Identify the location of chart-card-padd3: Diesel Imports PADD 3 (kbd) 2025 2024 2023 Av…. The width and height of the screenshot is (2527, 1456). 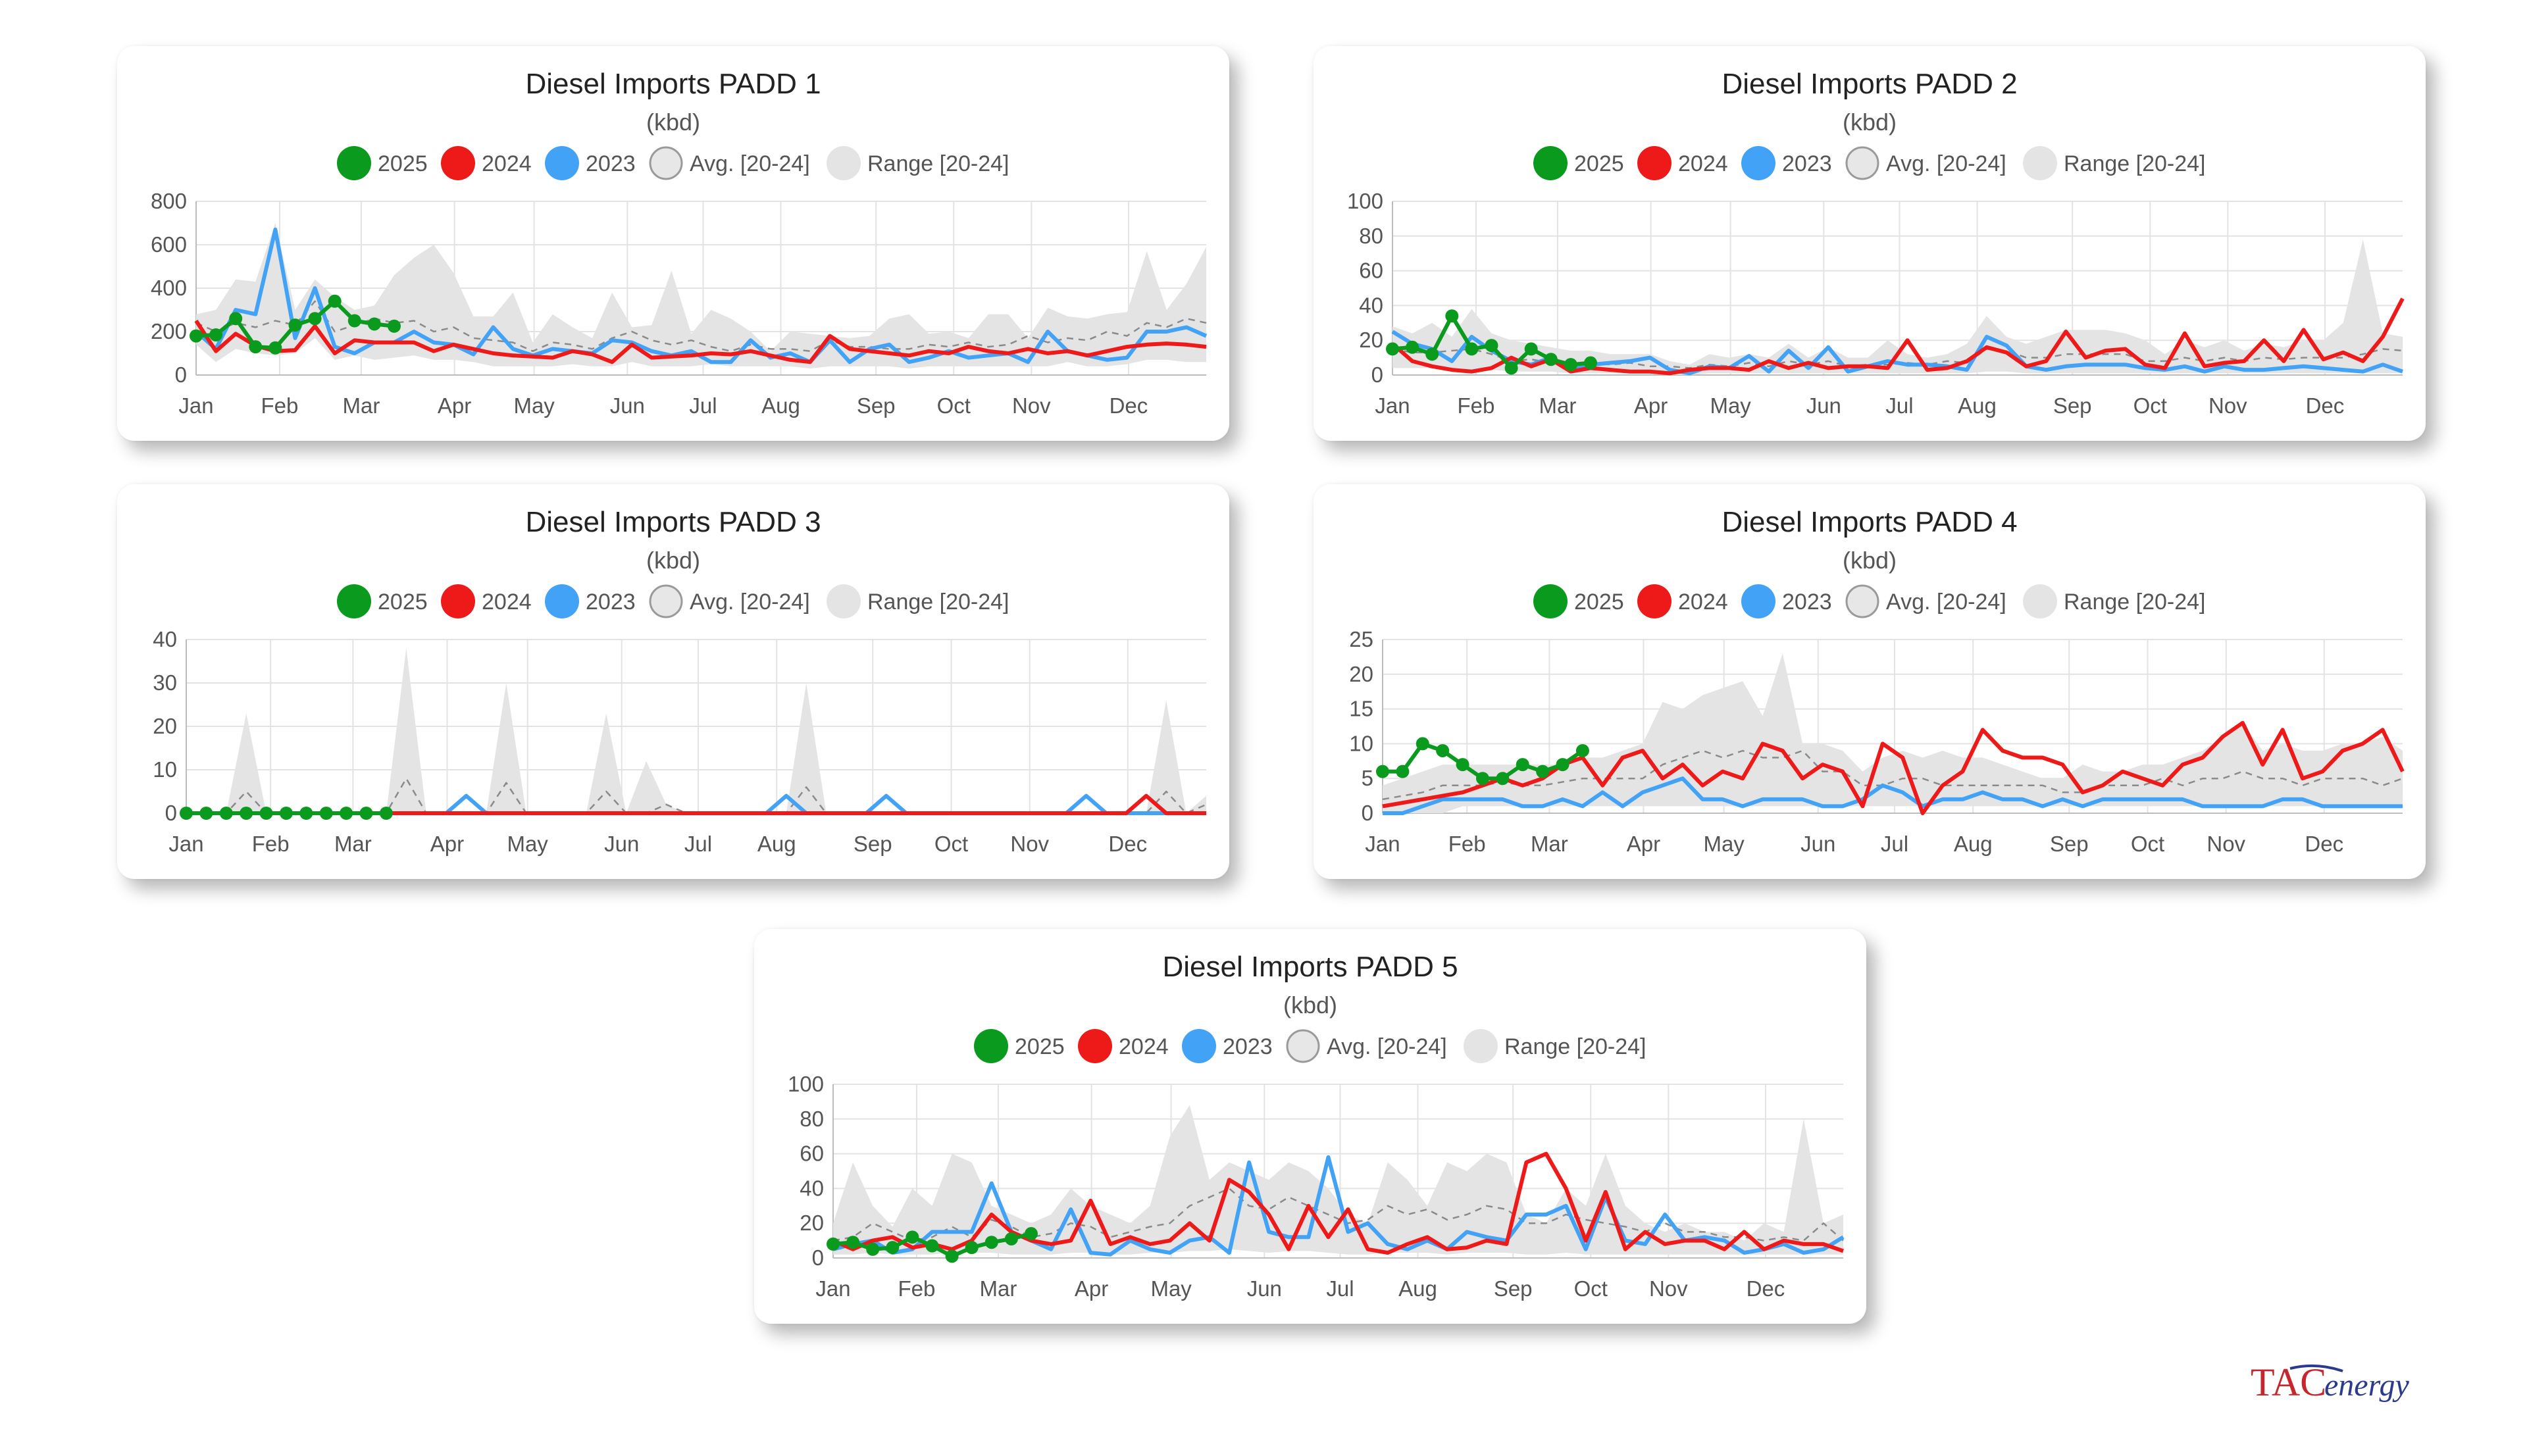
(673, 681).